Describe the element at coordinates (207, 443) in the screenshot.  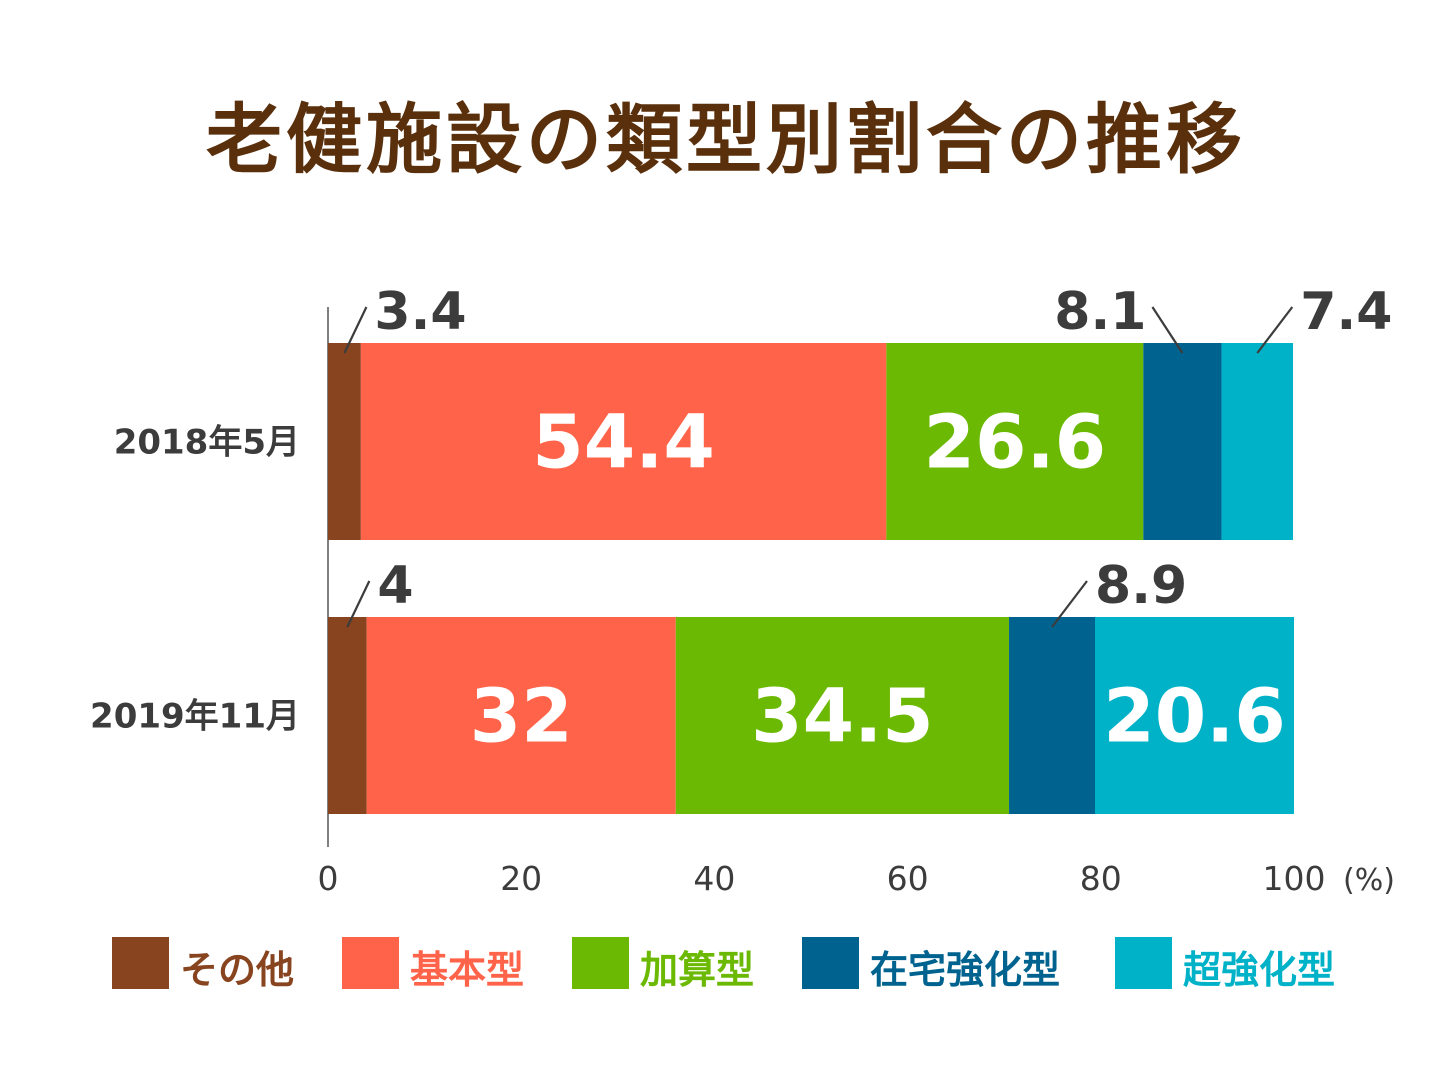
I see `category-label: 2018年5月` at that location.